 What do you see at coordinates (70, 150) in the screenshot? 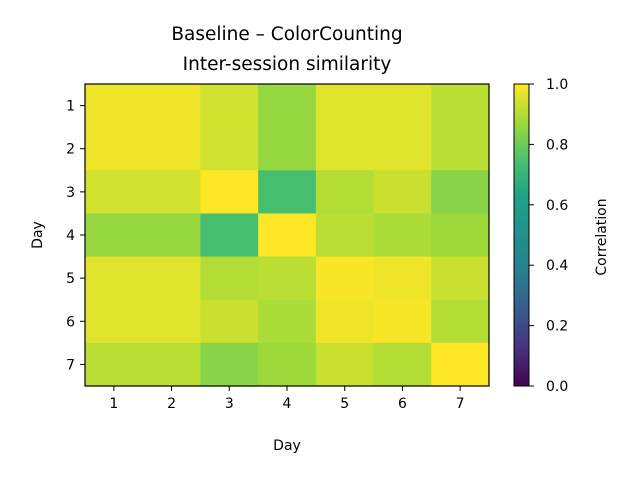
I see `y-tick-label: 2` at bounding box center [70, 150].